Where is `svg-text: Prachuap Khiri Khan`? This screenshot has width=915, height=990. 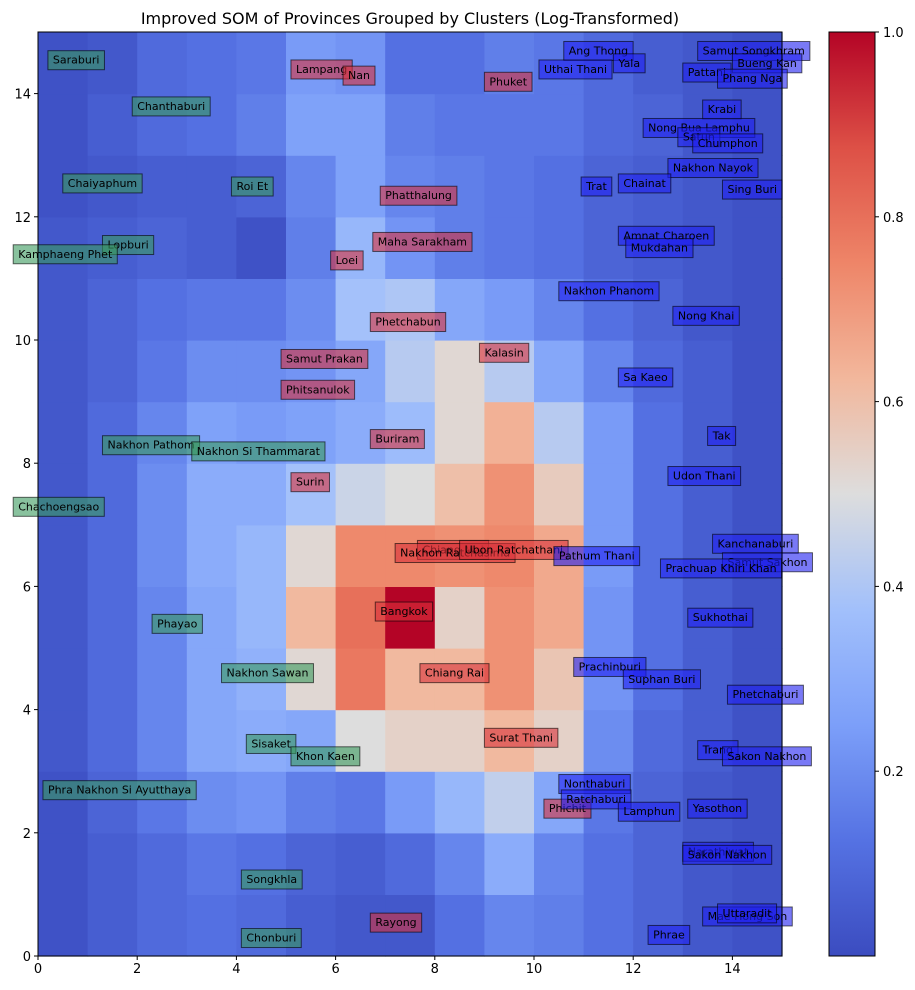 svg-text: Prachuap Khiri Khan is located at coordinates (720, 568).